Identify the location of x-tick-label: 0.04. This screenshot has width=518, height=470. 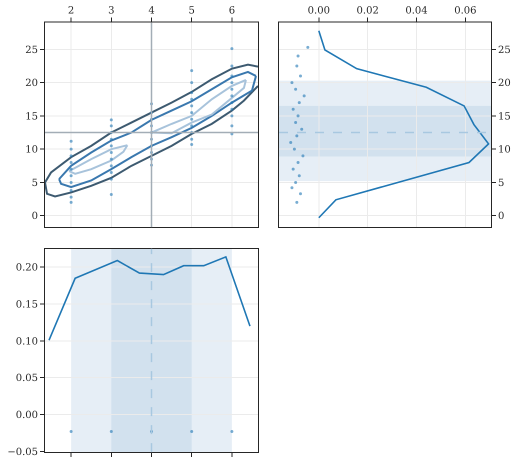
(416, 11).